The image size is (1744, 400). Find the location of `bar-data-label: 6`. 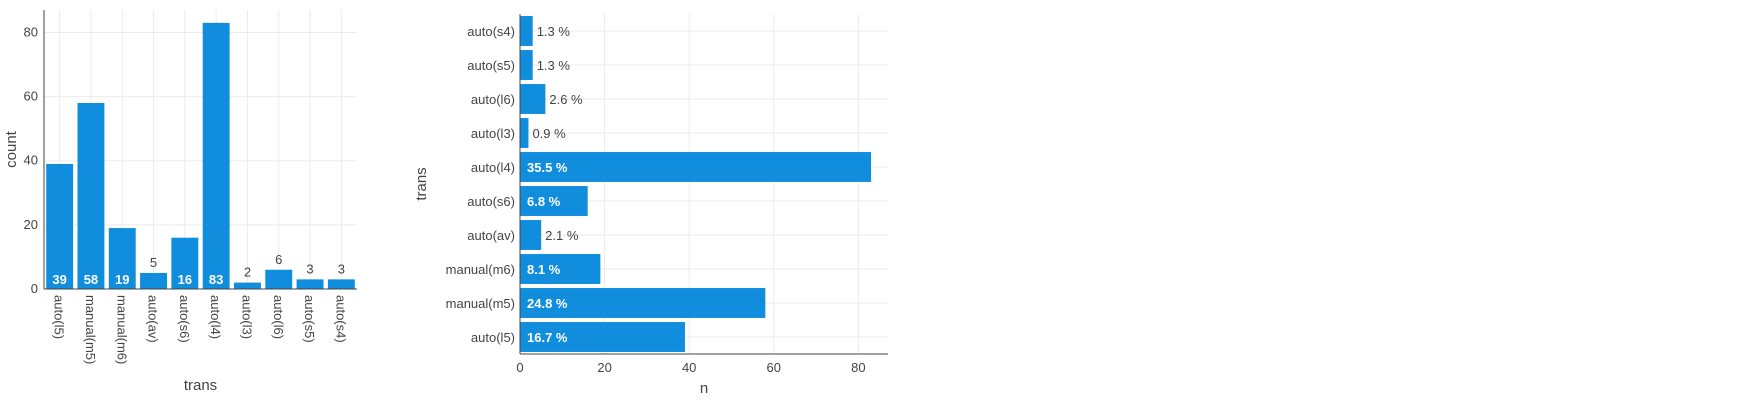

bar-data-label: 6 is located at coordinates (278, 259).